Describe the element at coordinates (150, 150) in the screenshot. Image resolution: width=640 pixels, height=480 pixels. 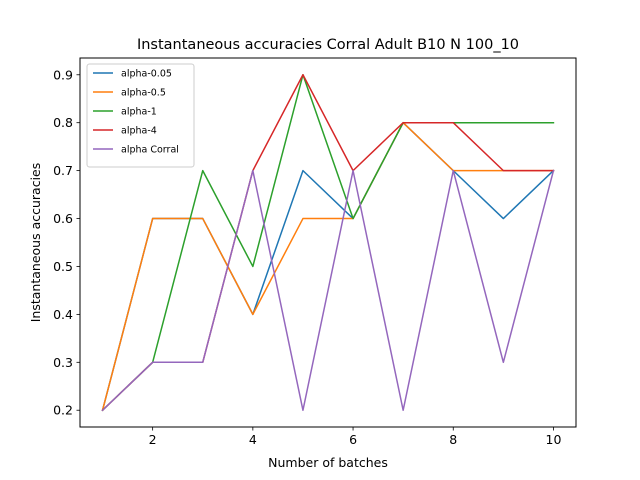
I see `legend-label-5: alpha Corral` at that location.